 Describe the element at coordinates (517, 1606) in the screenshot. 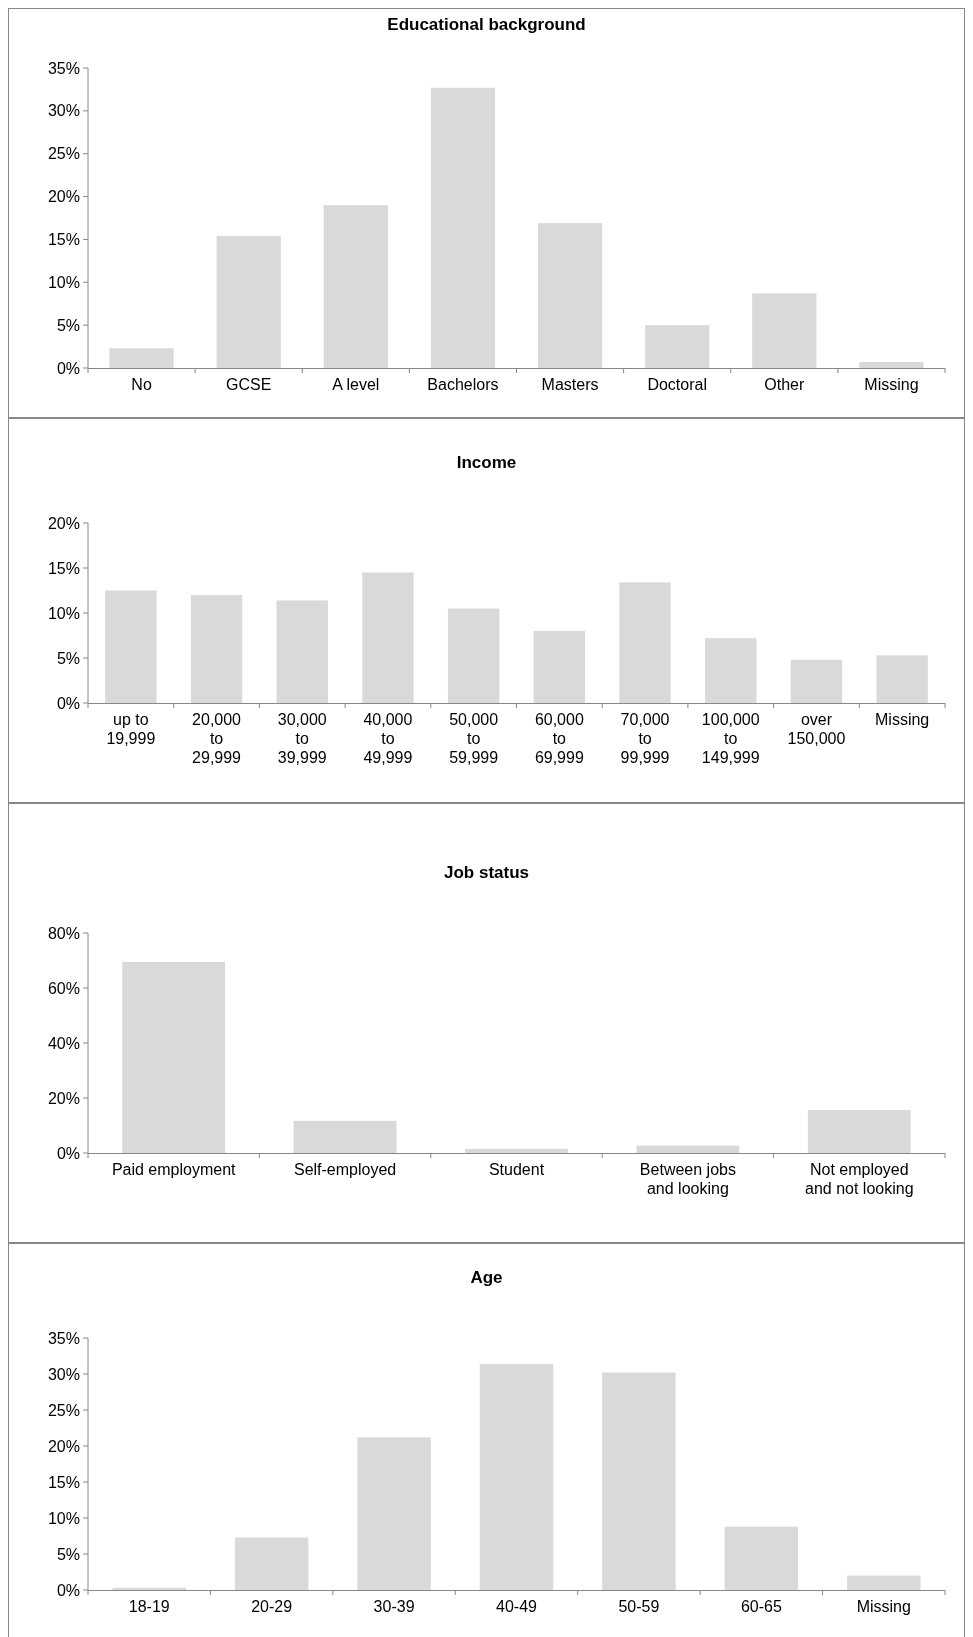

I see `x-tick-label: 40-49` at that location.